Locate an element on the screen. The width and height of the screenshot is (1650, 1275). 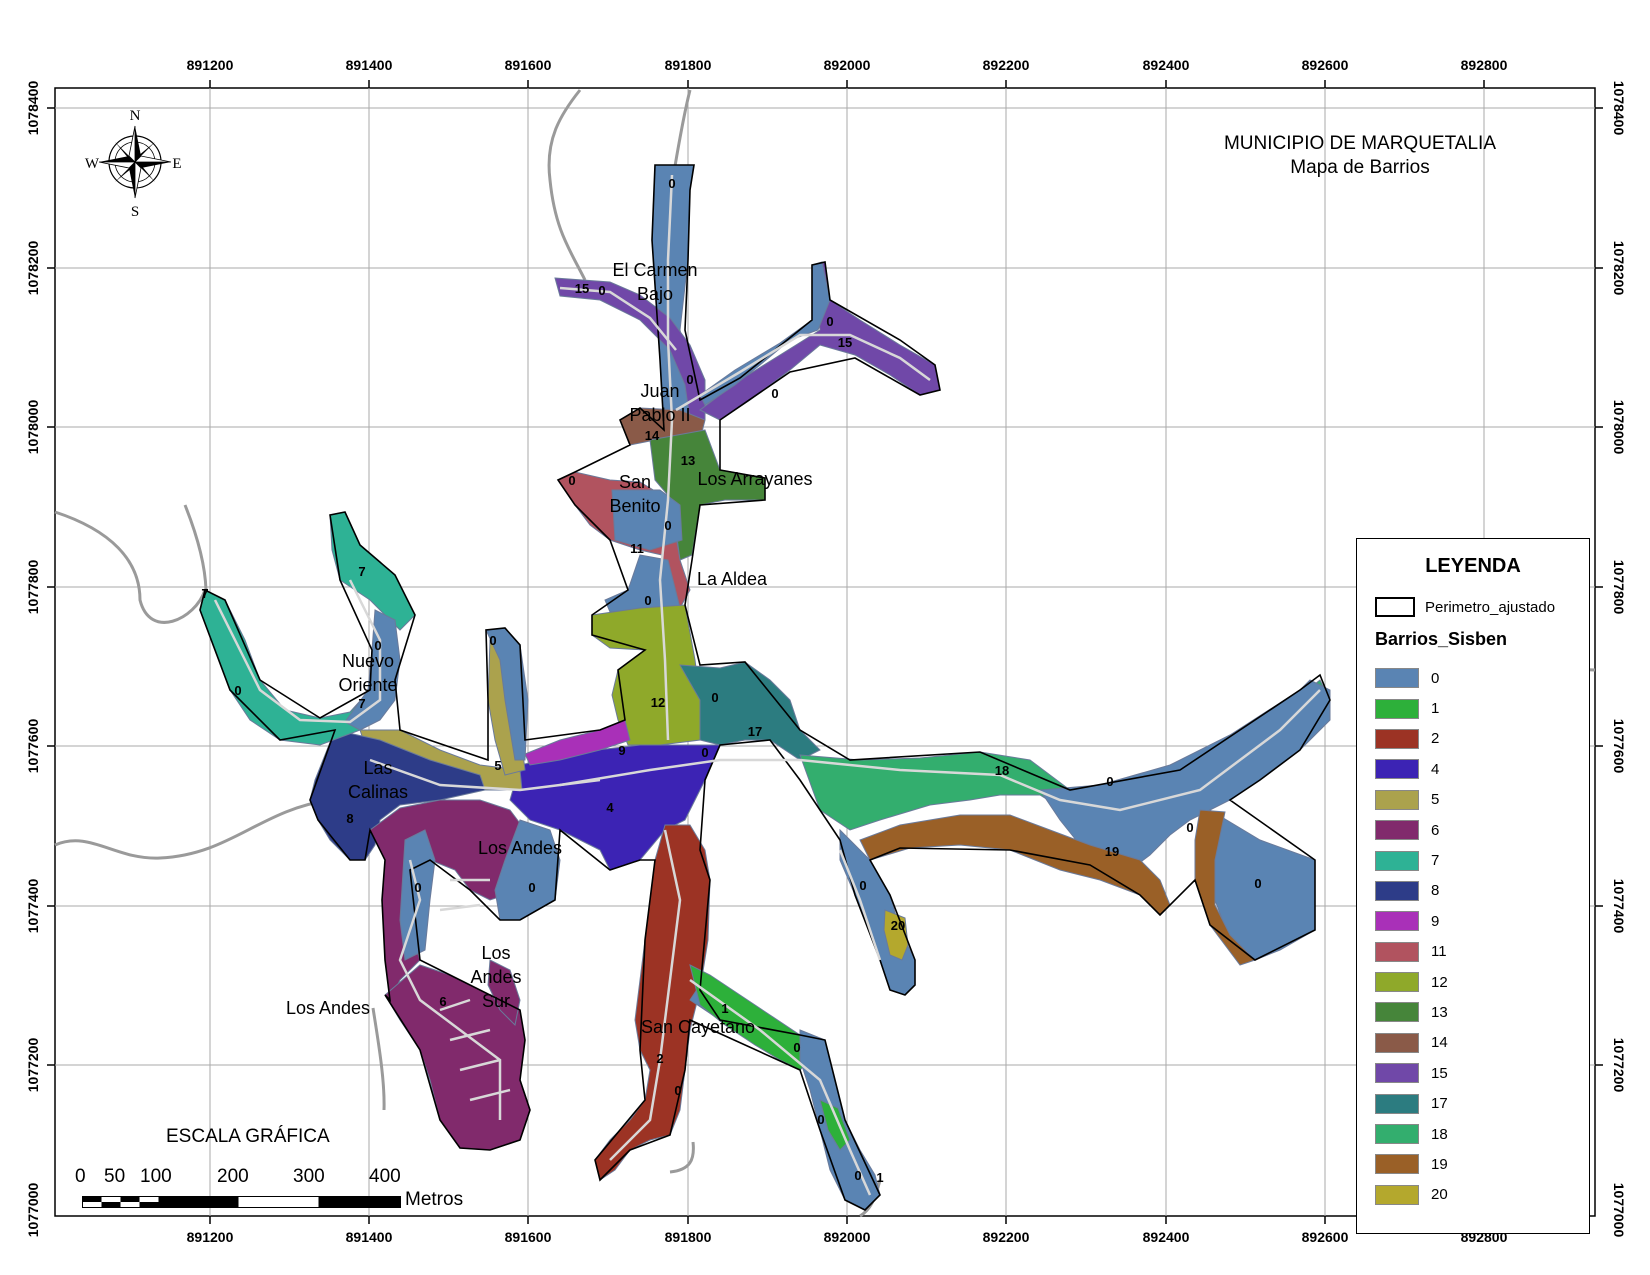
zone-code: 13 is located at coordinates (688, 460).